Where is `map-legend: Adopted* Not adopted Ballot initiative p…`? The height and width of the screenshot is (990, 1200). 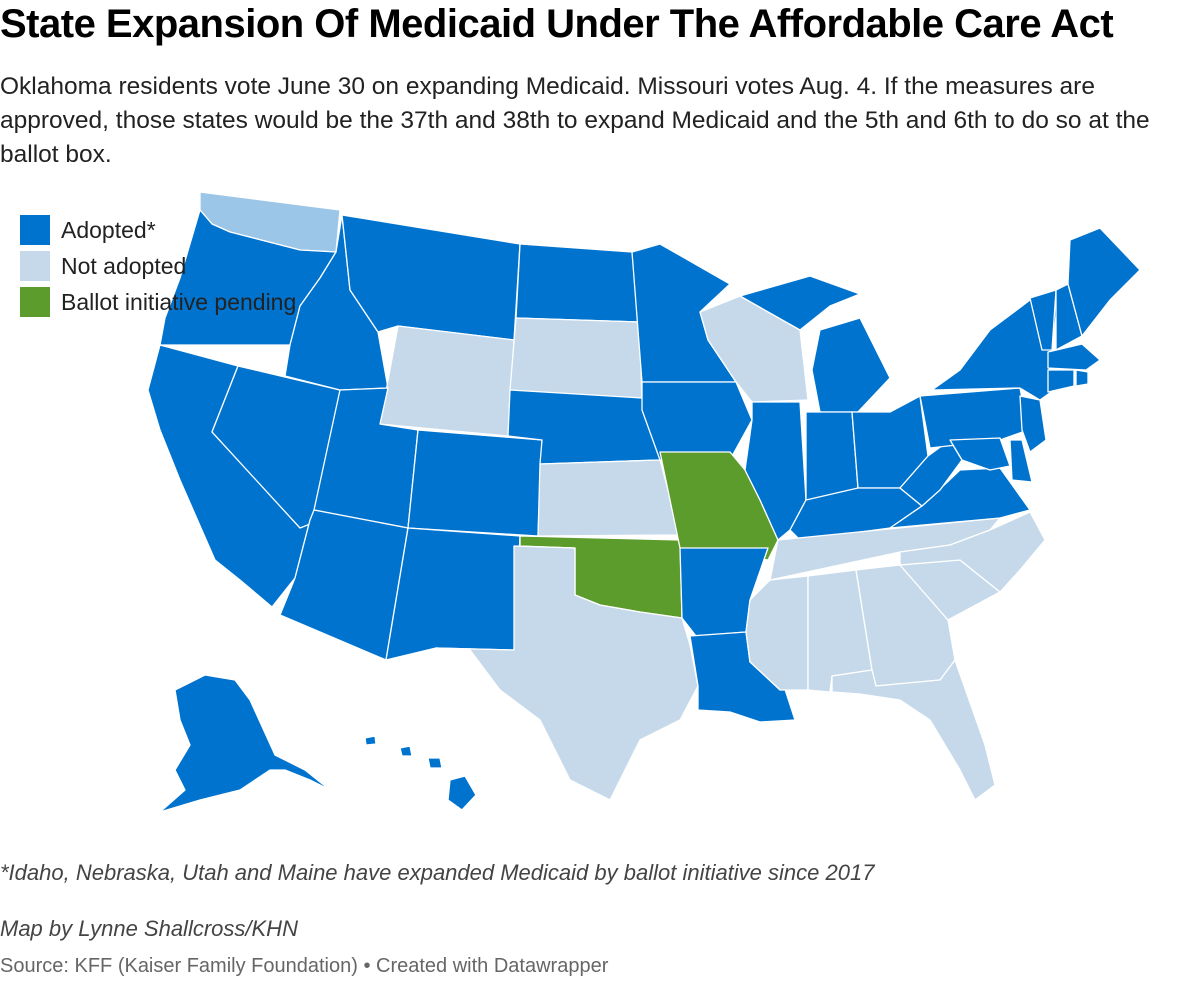 map-legend: Adopted* Not adopted Ballot initiative p… is located at coordinates (158, 266).